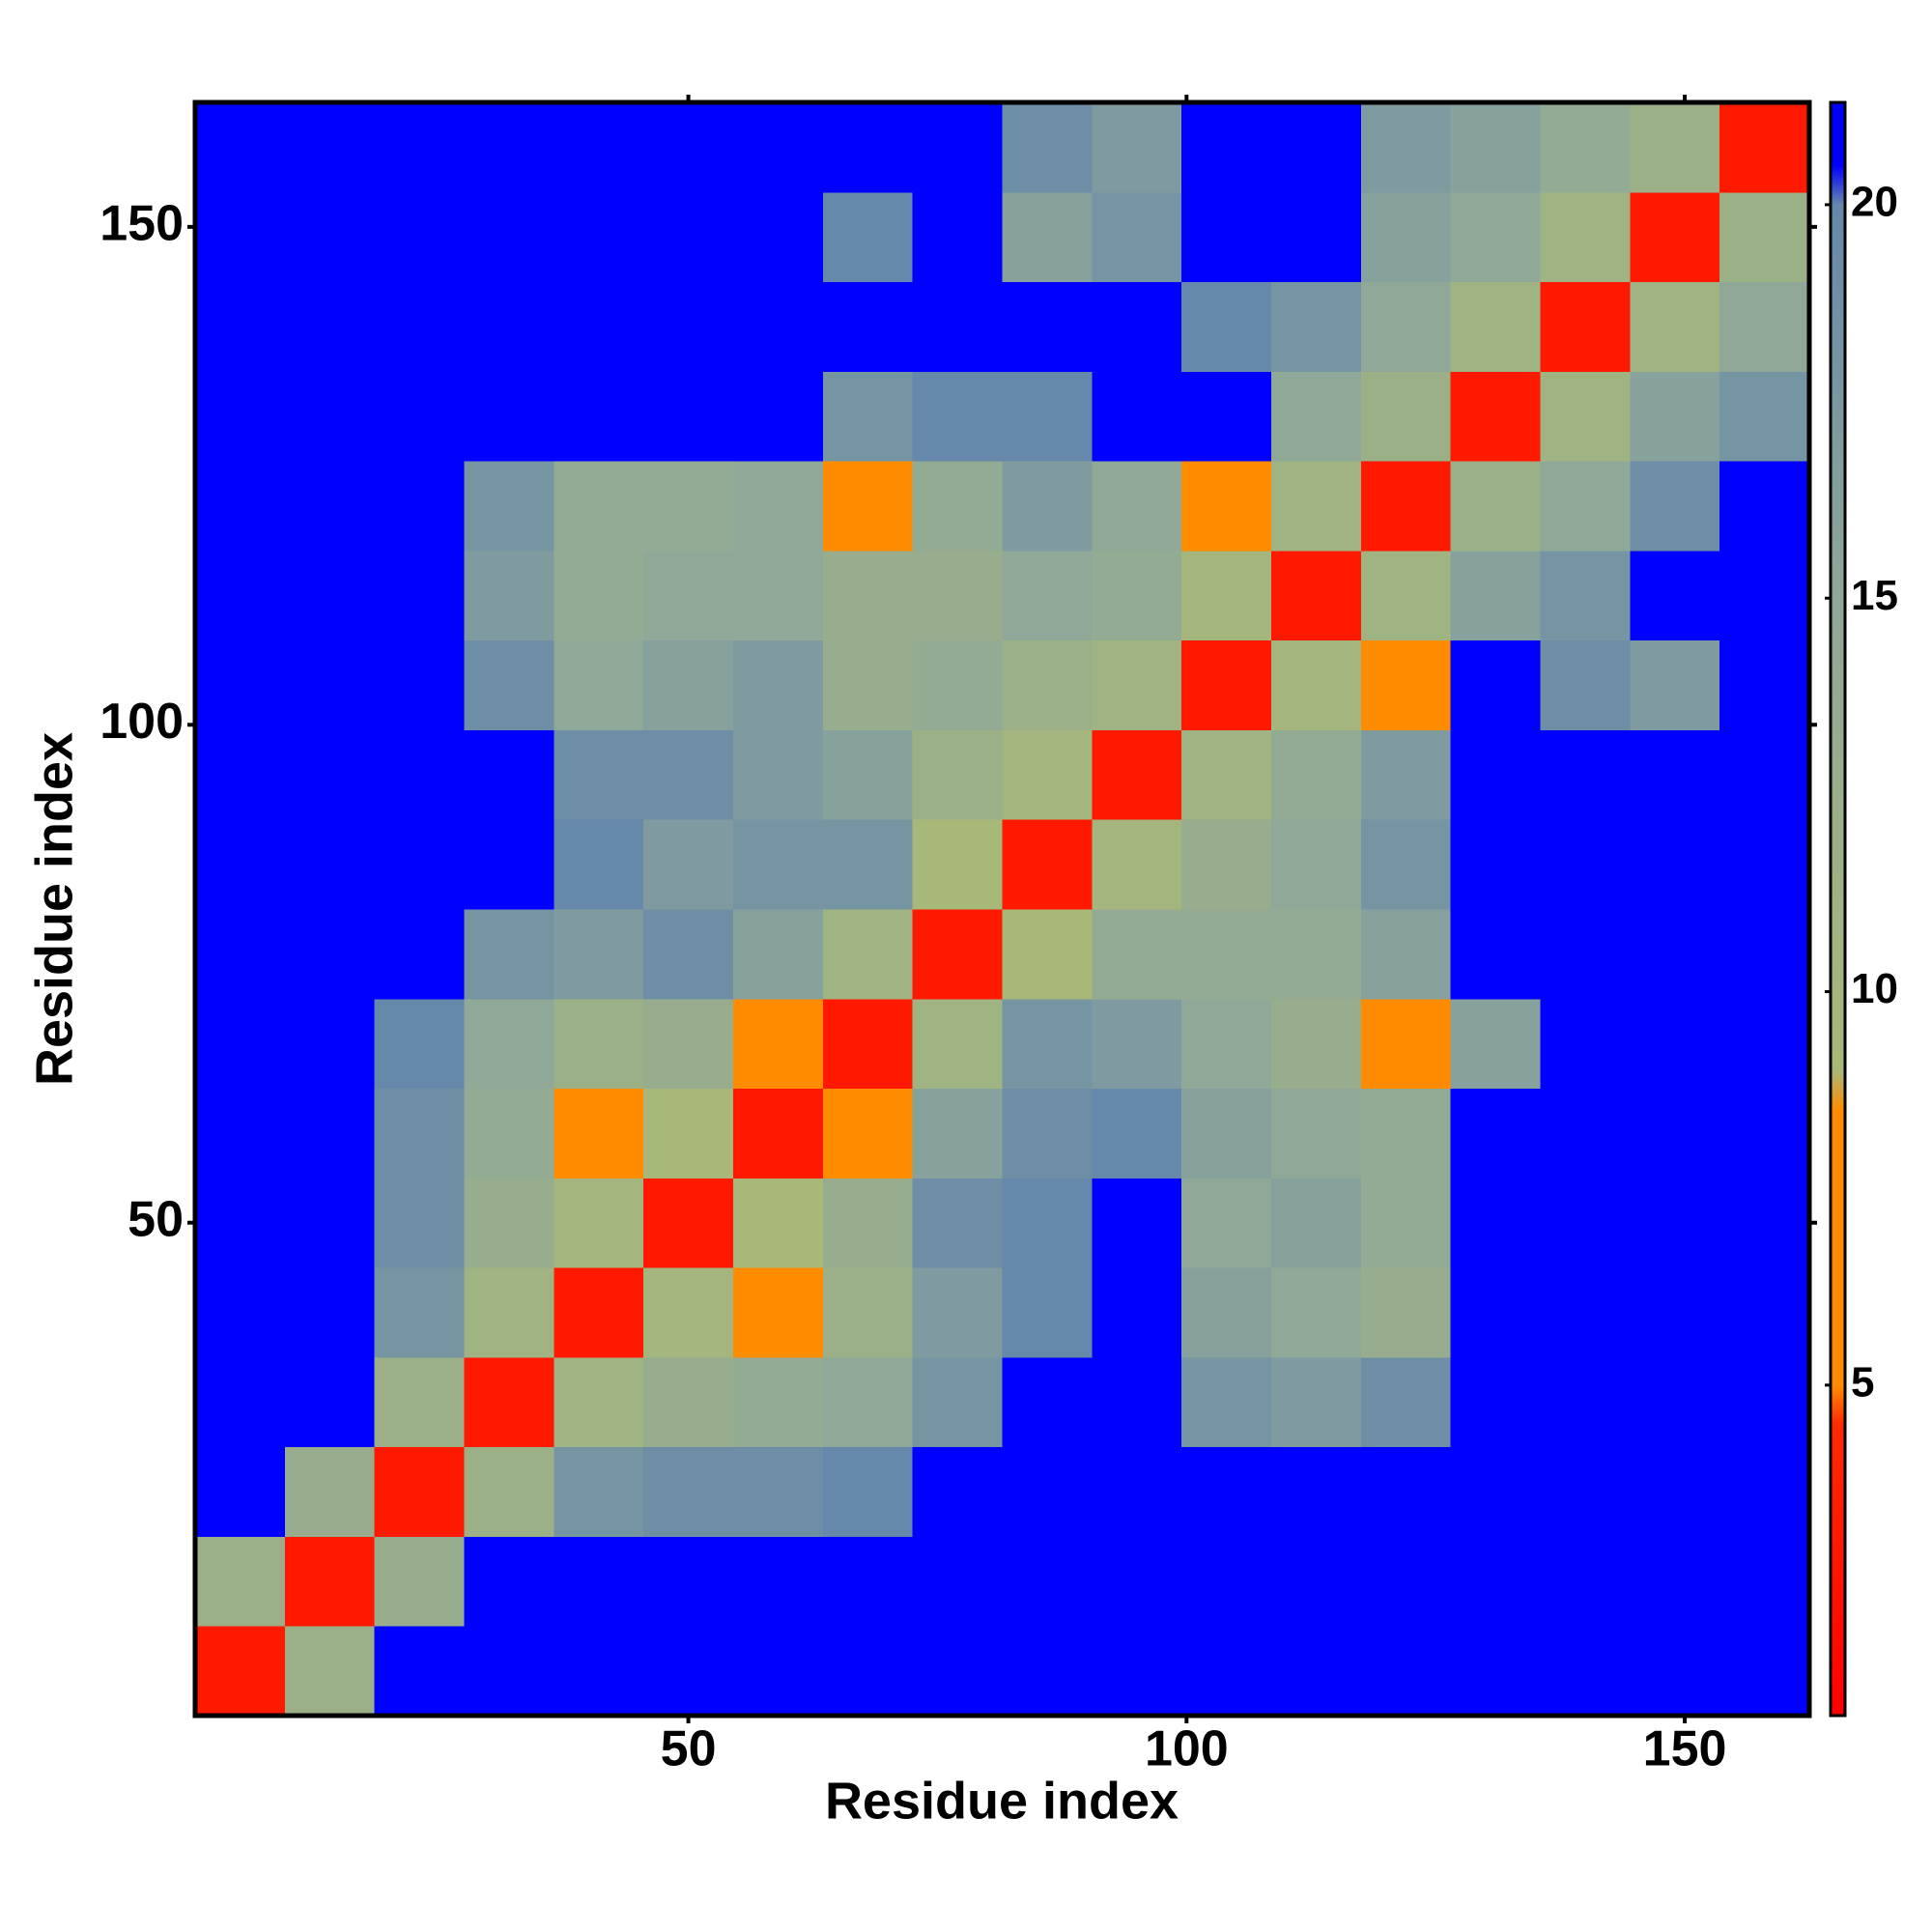 This screenshot has width=1932, height=1932. What do you see at coordinates (1187, 1749) in the screenshot?
I see `x-tick-label: 100` at bounding box center [1187, 1749].